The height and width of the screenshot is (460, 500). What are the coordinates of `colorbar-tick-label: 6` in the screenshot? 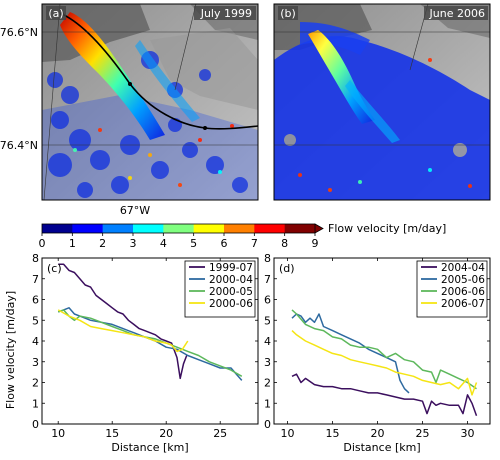 It's located at (224, 243).